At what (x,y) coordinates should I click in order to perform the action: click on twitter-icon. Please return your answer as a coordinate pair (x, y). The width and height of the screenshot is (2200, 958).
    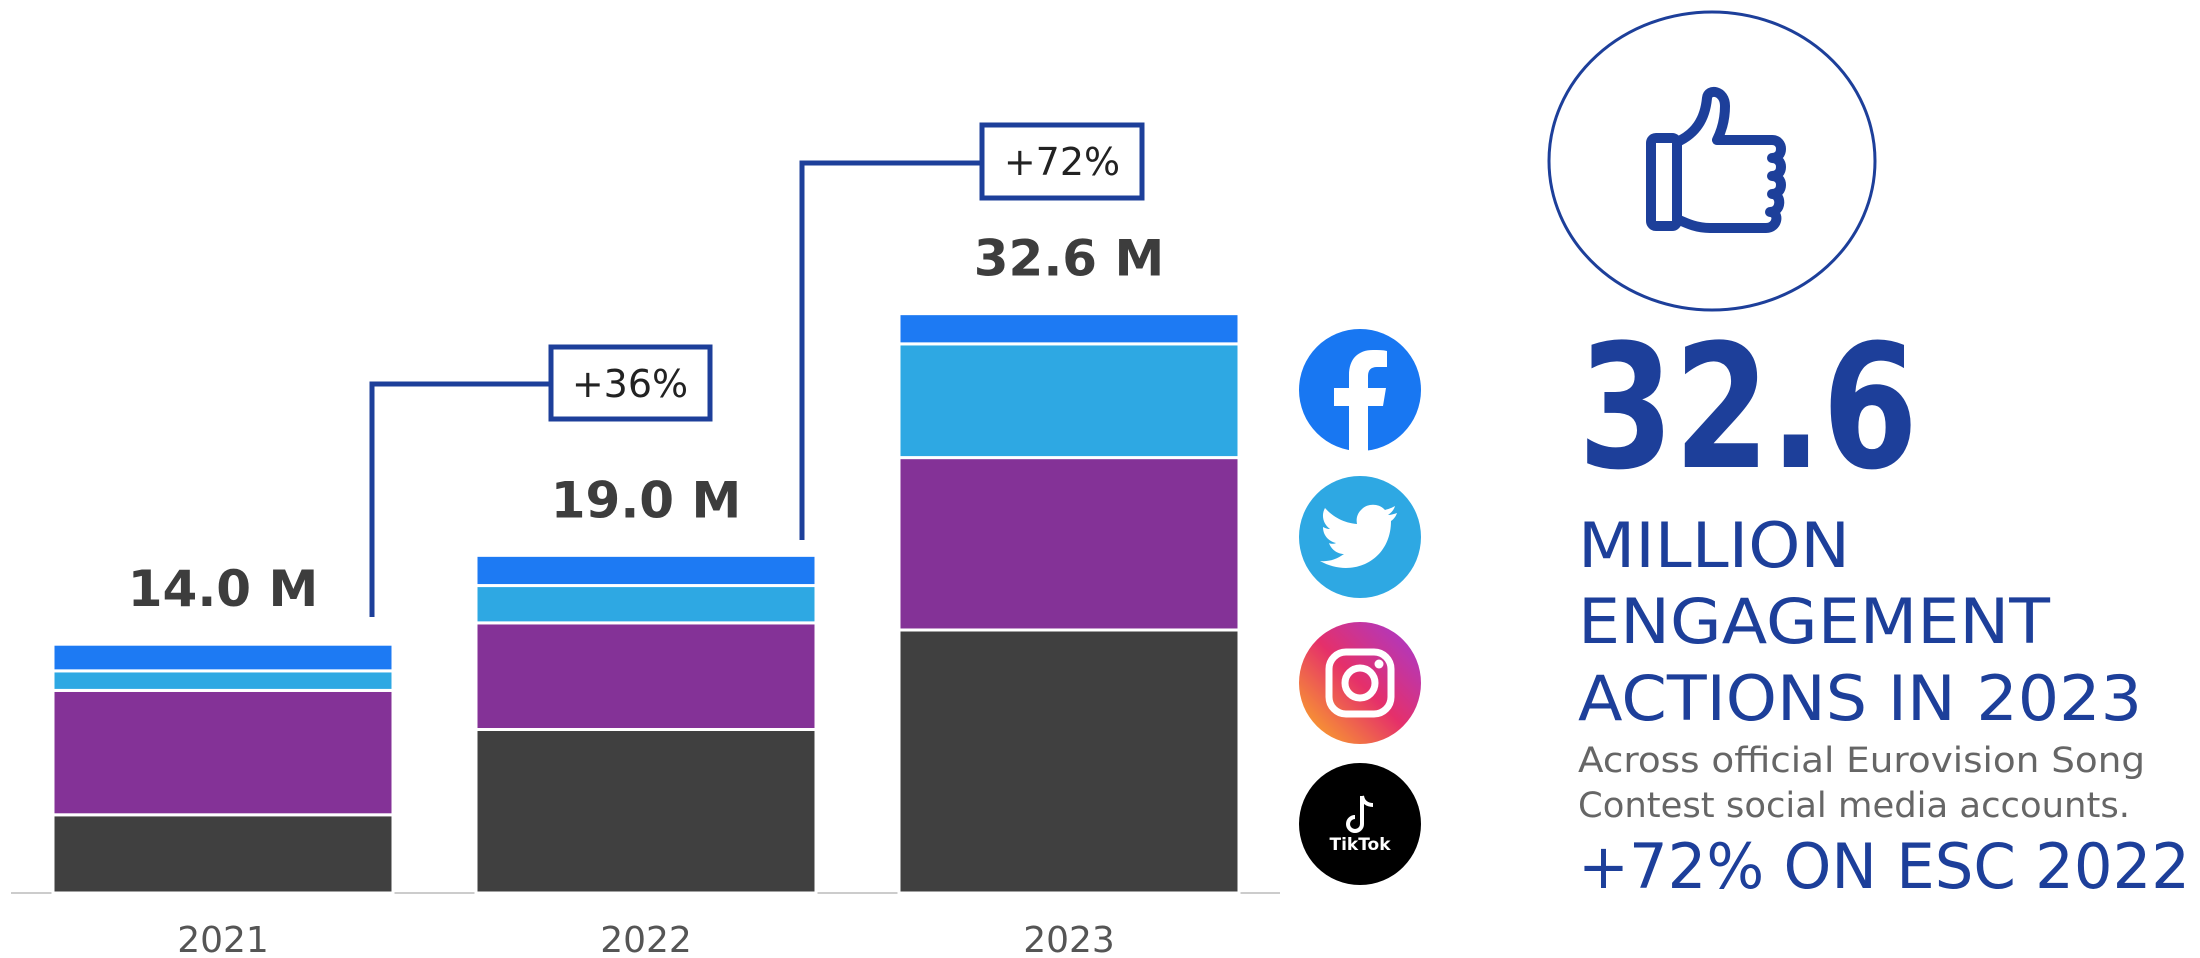
    Looking at the image, I should click on (1360, 537).